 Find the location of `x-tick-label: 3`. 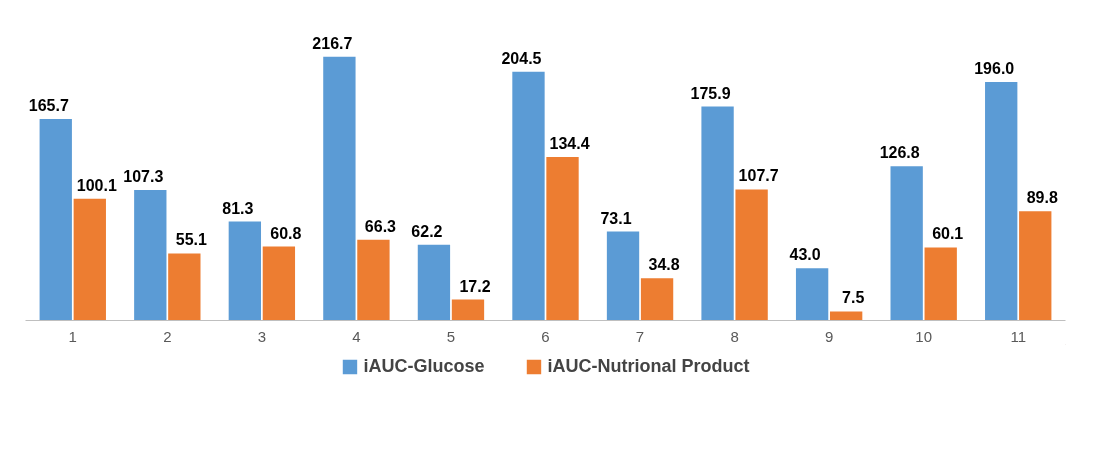

x-tick-label: 3 is located at coordinates (262, 336).